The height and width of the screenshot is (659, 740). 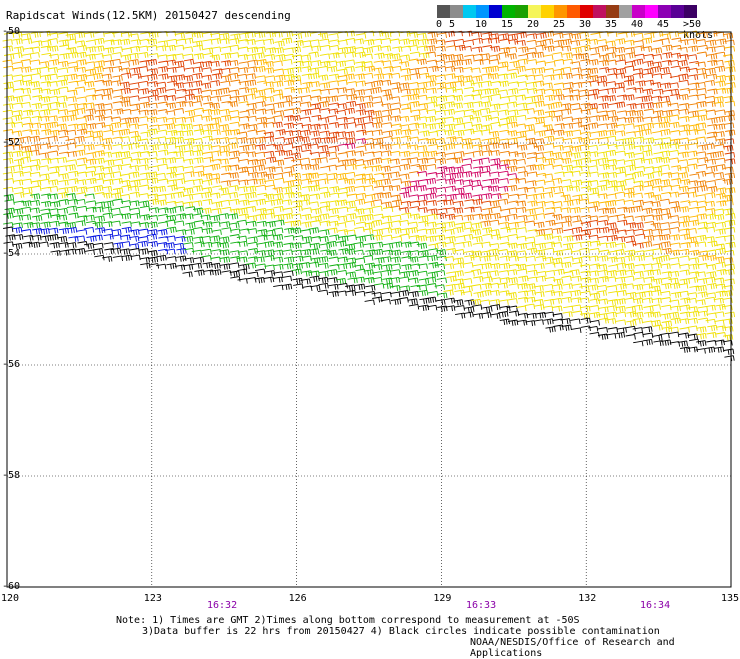 What do you see at coordinates (442, 598) in the screenshot?
I see `longitude-label: 129` at bounding box center [442, 598].